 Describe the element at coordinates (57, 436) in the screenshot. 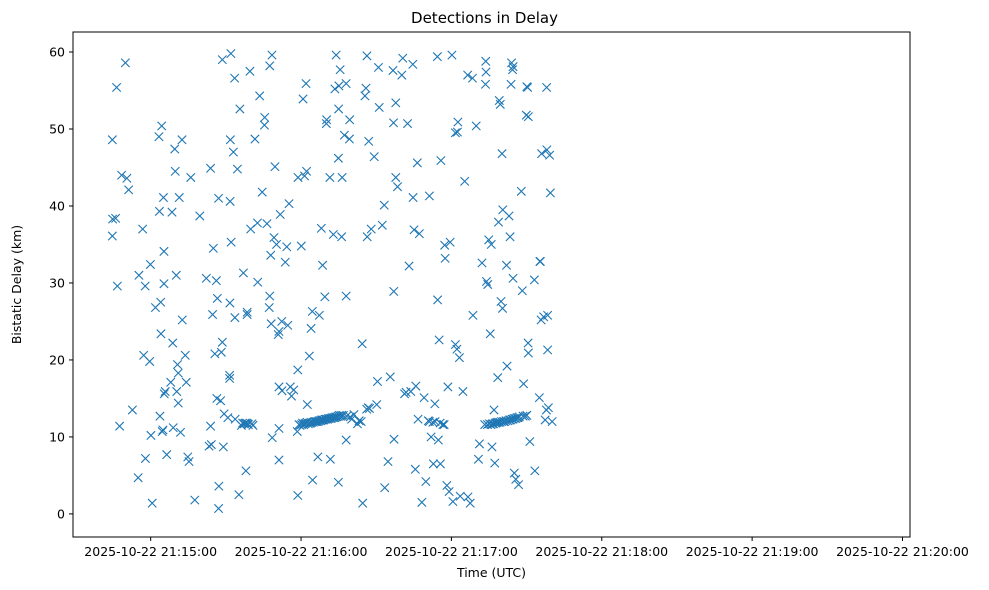

I see `y-tick-label: 10` at that location.